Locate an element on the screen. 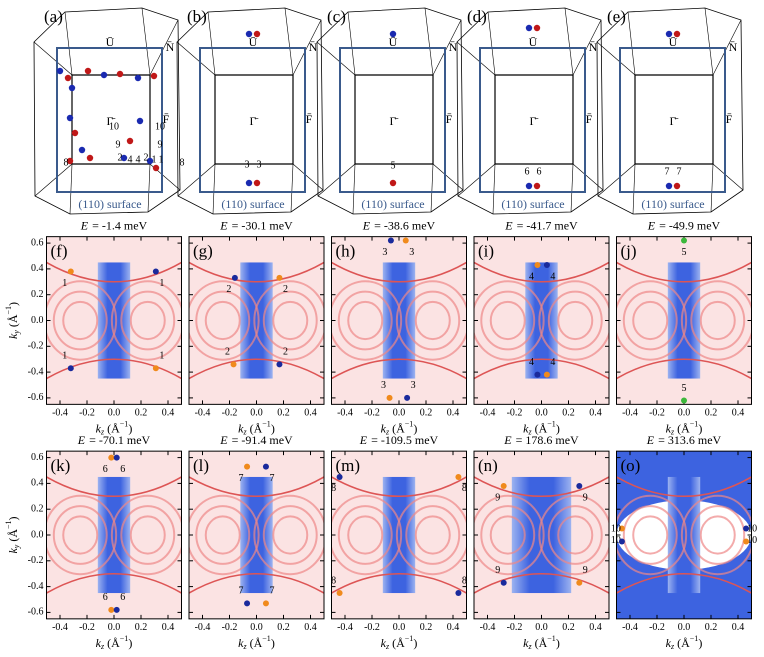  energy-value: = -109.5 meV is located at coordinates (404, 440).